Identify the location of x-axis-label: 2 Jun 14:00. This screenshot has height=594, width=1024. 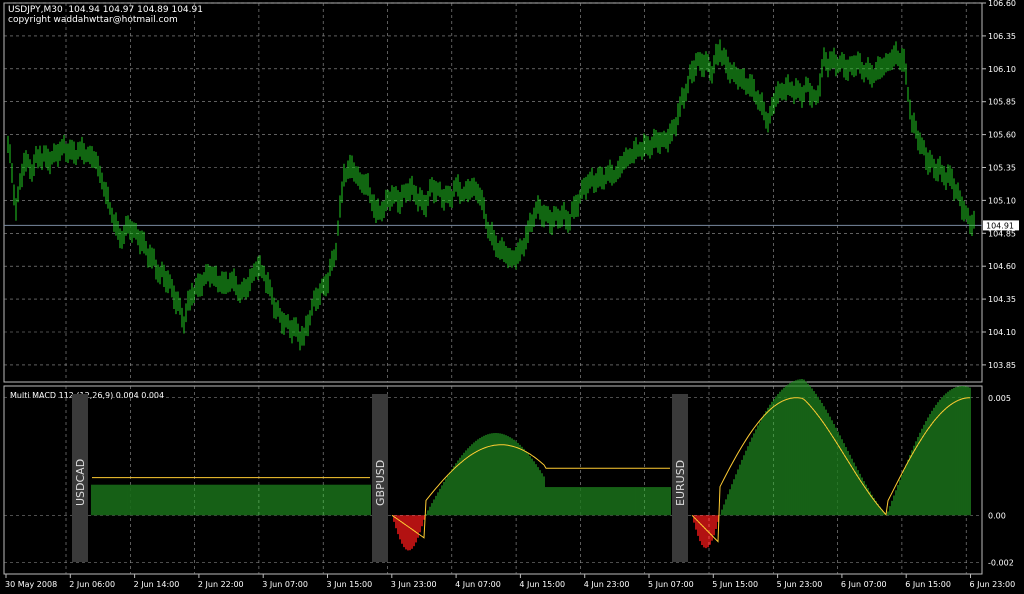
(157, 584).